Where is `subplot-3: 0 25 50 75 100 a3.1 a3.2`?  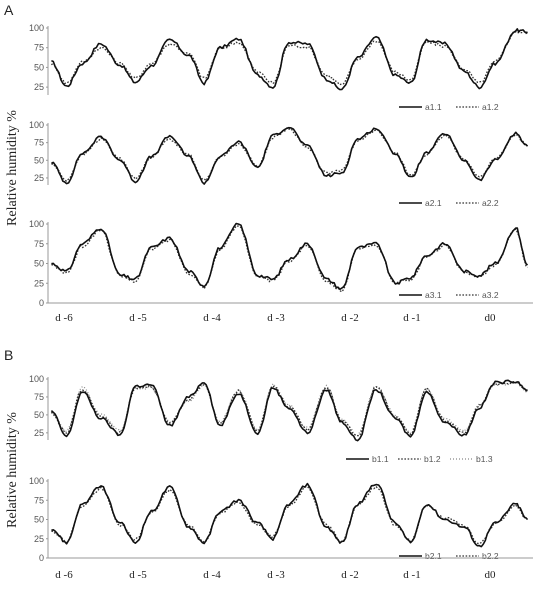
subplot-3: 0 25 50 75 100 a3.1 a3.2 is located at coordinates (279, 263).